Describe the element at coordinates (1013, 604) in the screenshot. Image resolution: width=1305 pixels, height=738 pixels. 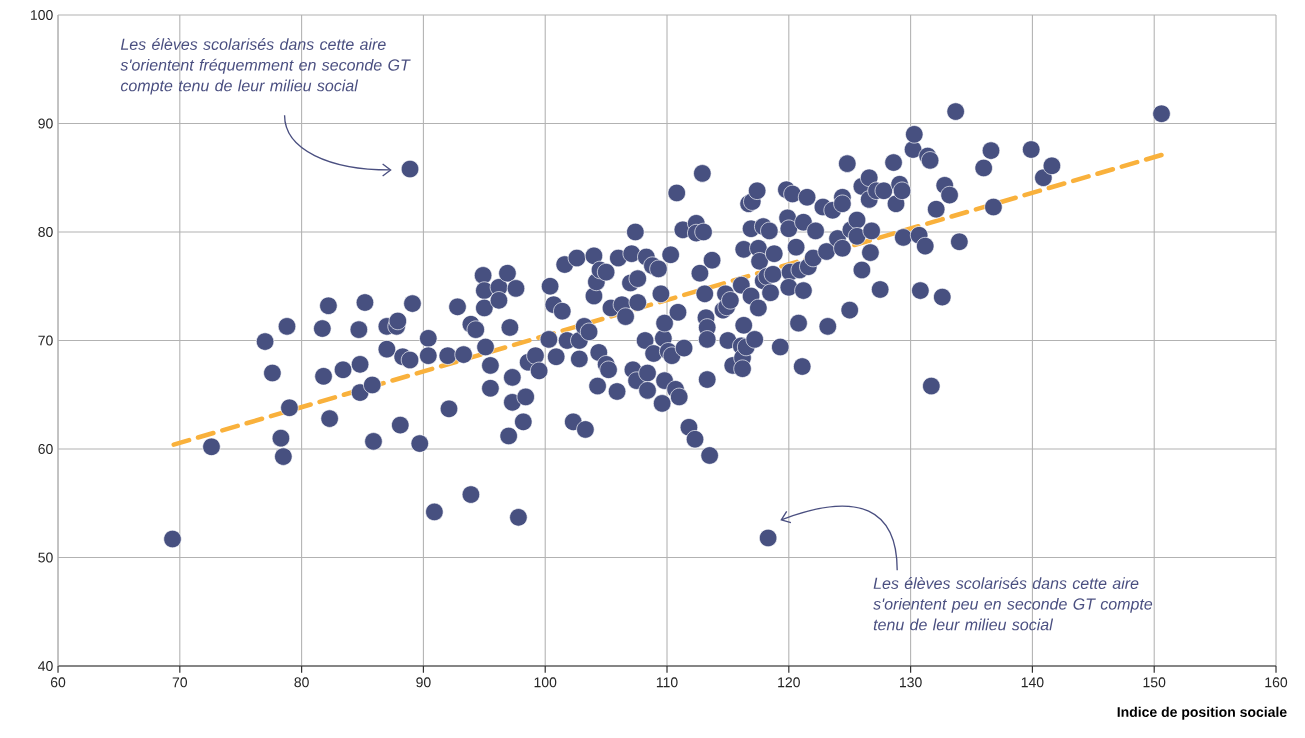
I see `annotation: Les élèves scolarisés dans cette aire s'orientent peu en seconde GT compte tenu de leur milieu social` at that location.